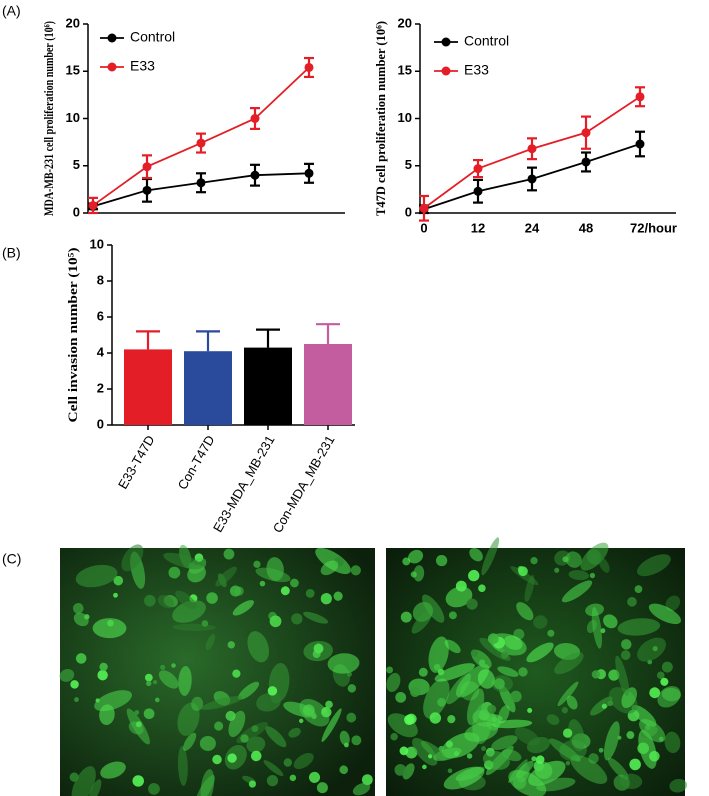 The image size is (709, 796). Describe the element at coordinates (653, 227) in the screenshot. I see `x-tick-label: 72/hour` at that location.